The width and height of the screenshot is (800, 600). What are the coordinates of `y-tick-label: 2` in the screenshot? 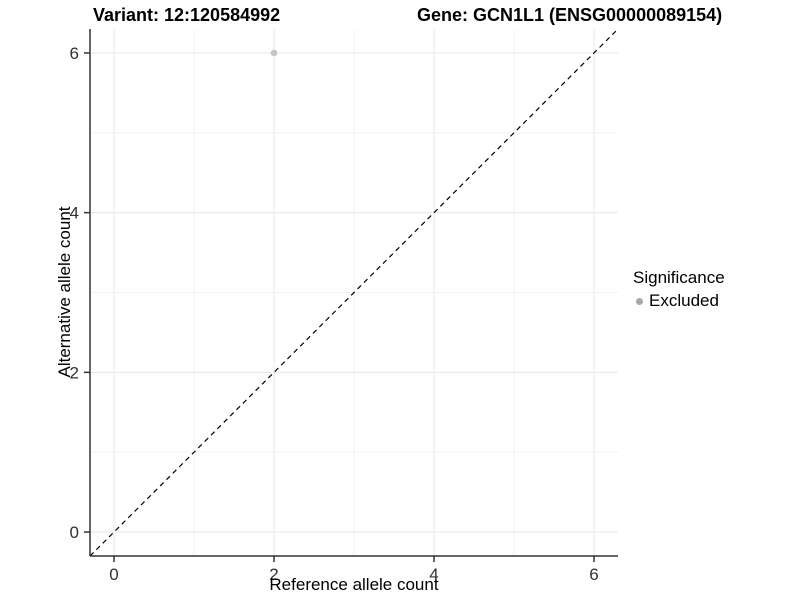 It's located at (74, 372).